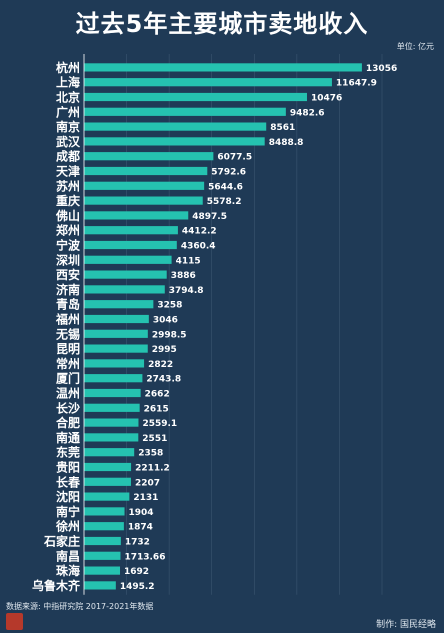 Image resolution: width=444 pixels, height=633 pixels. I want to click on value-label: 5644.6, so click(225, 187).